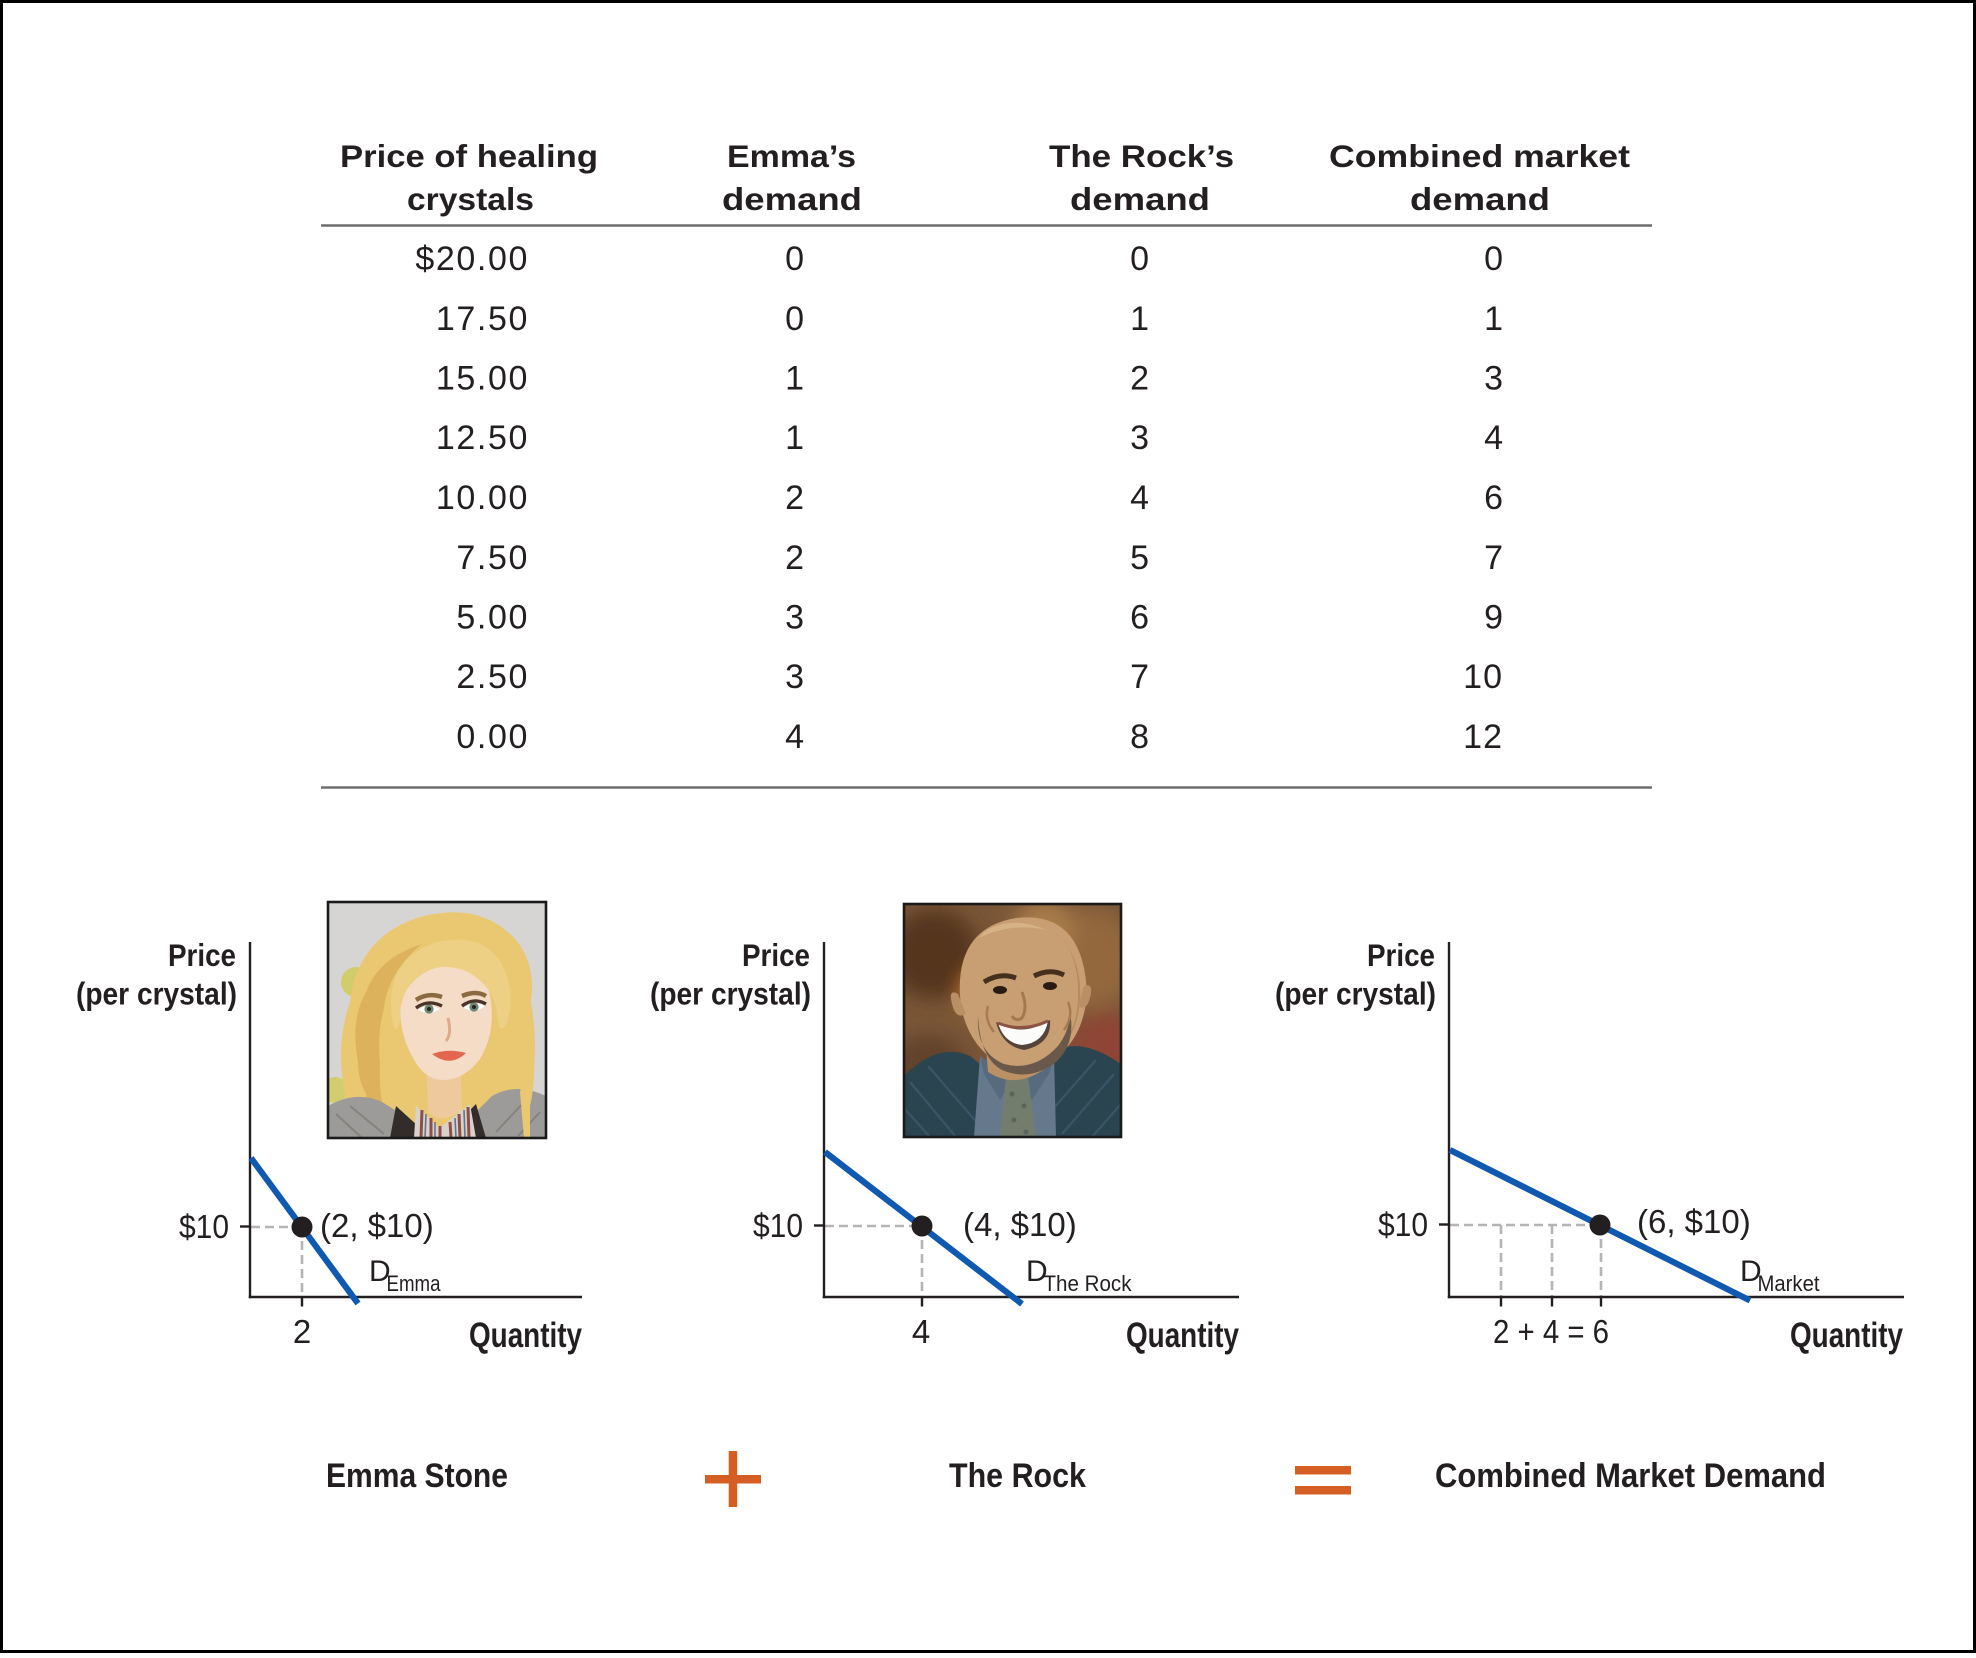 This screenshot has width=1976, height=1658. Describe the element at coordinates (1789, 1283) in the screenshot. I see `svg-text: Market` at that location.